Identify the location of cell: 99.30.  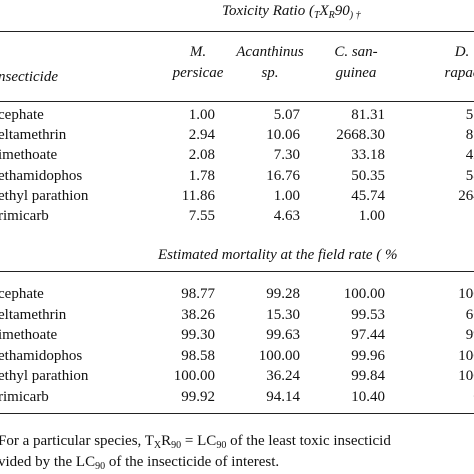
(198, 335).